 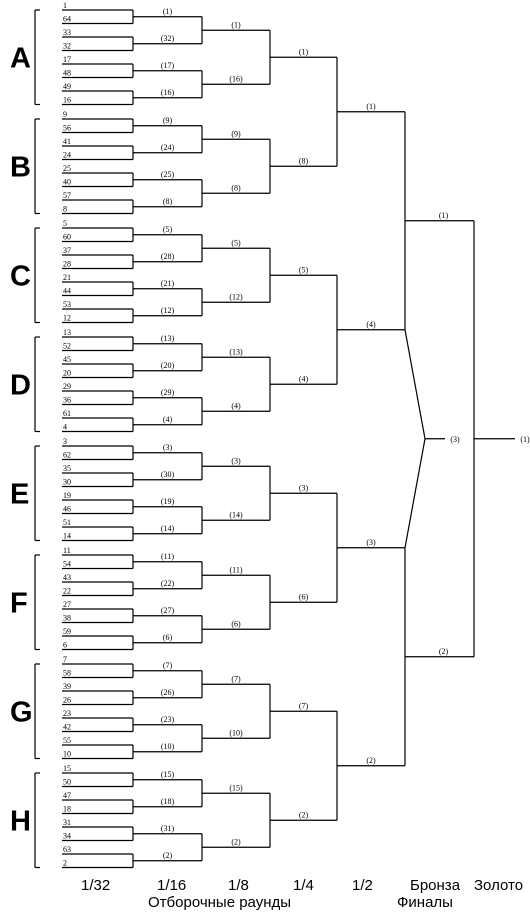 I want to click on seed-number: 56, so click(x=67, y=128).